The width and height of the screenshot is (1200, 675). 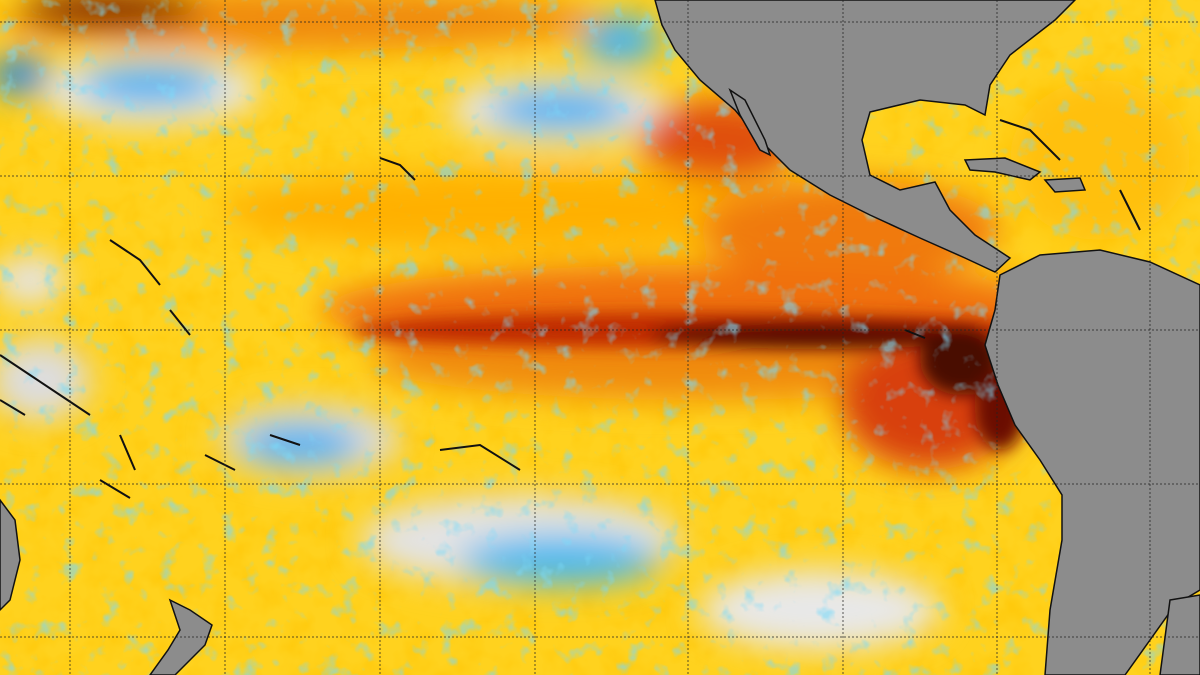 I want to click on baja-california, so click(x=750, y=122).